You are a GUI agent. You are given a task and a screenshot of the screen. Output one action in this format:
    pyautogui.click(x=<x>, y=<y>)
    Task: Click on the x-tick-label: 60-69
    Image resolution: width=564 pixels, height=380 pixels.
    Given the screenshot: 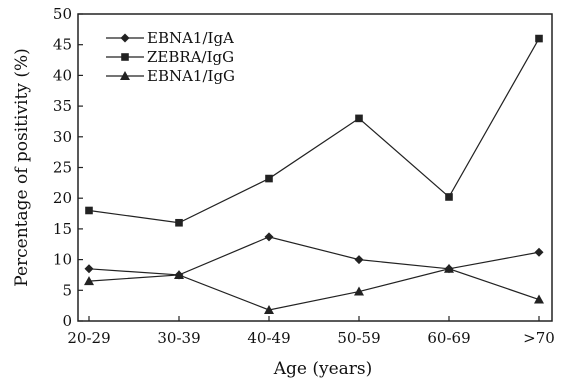 What is the action you would take?
    pyautogui.click(x=448, y=338)
    